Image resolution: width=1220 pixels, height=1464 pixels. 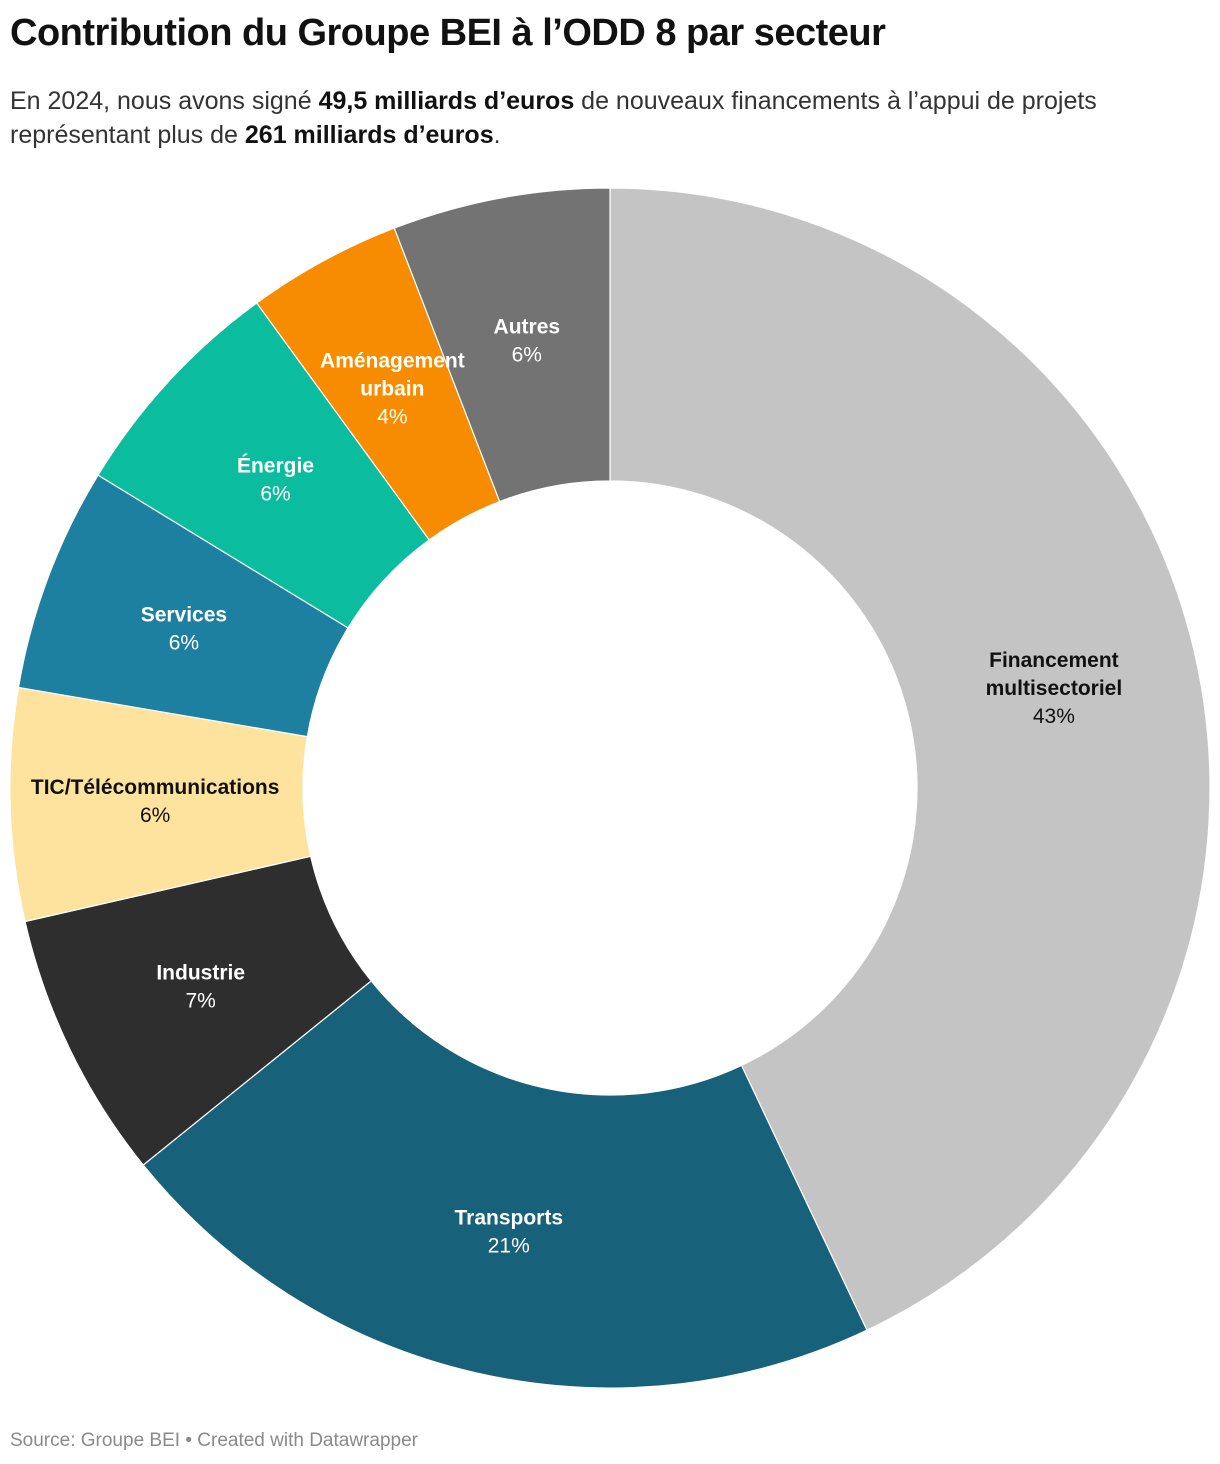 I want to click on slice-name: urbain, so click(x=392, y=388).